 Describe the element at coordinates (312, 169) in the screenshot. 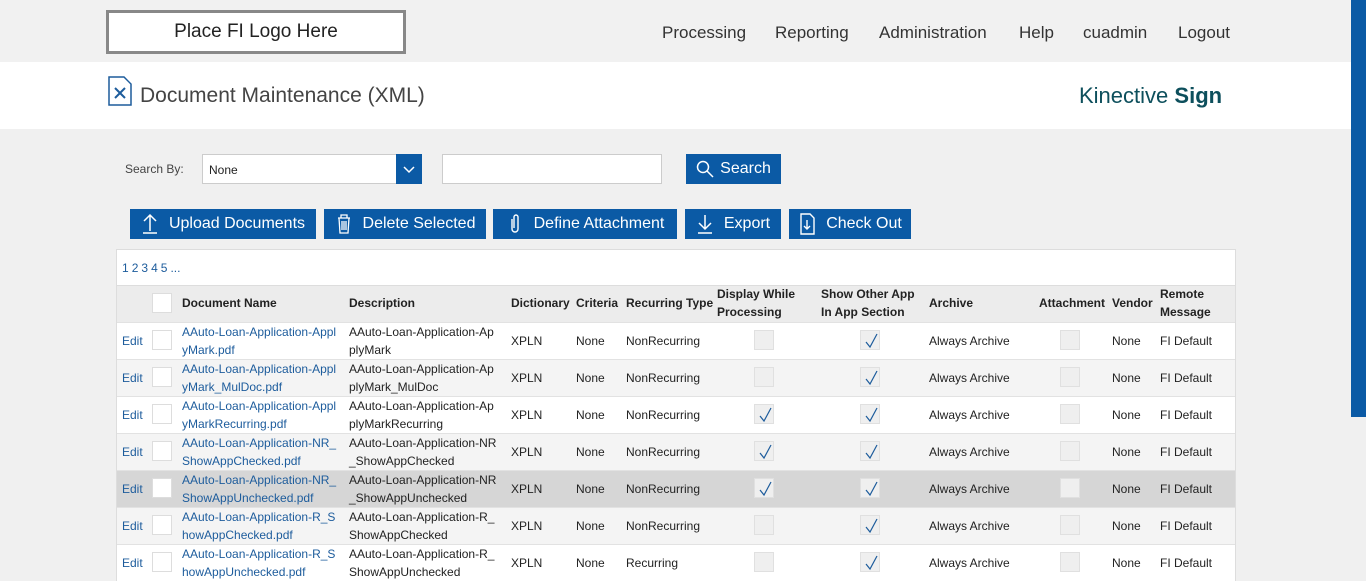

I see `search-select: None` at that location.